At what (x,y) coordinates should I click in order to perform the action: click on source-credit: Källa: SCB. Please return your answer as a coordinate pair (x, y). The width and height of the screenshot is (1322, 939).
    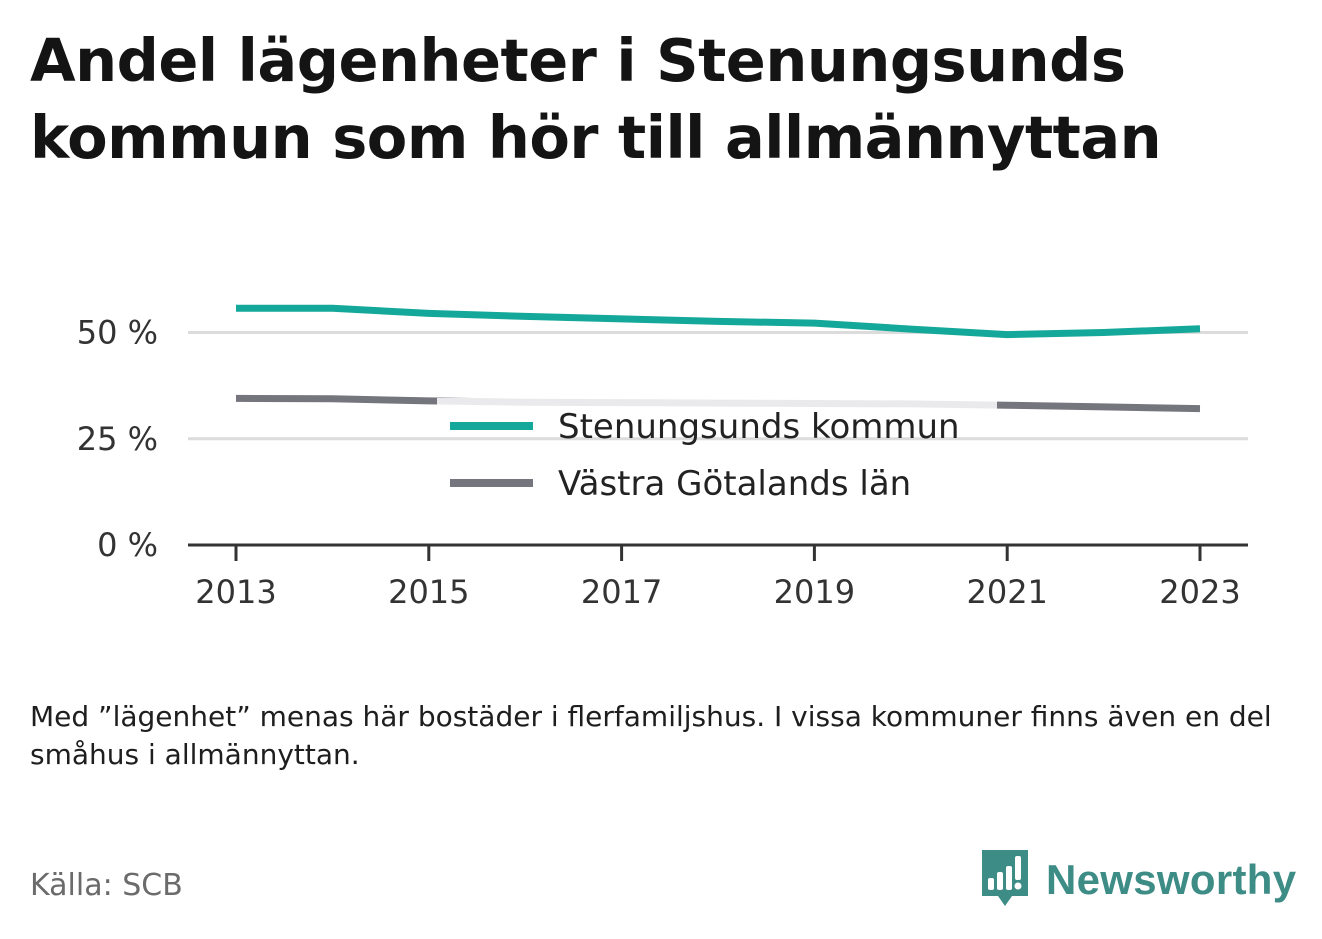
    Looking at the image, I should click on (106, 885).